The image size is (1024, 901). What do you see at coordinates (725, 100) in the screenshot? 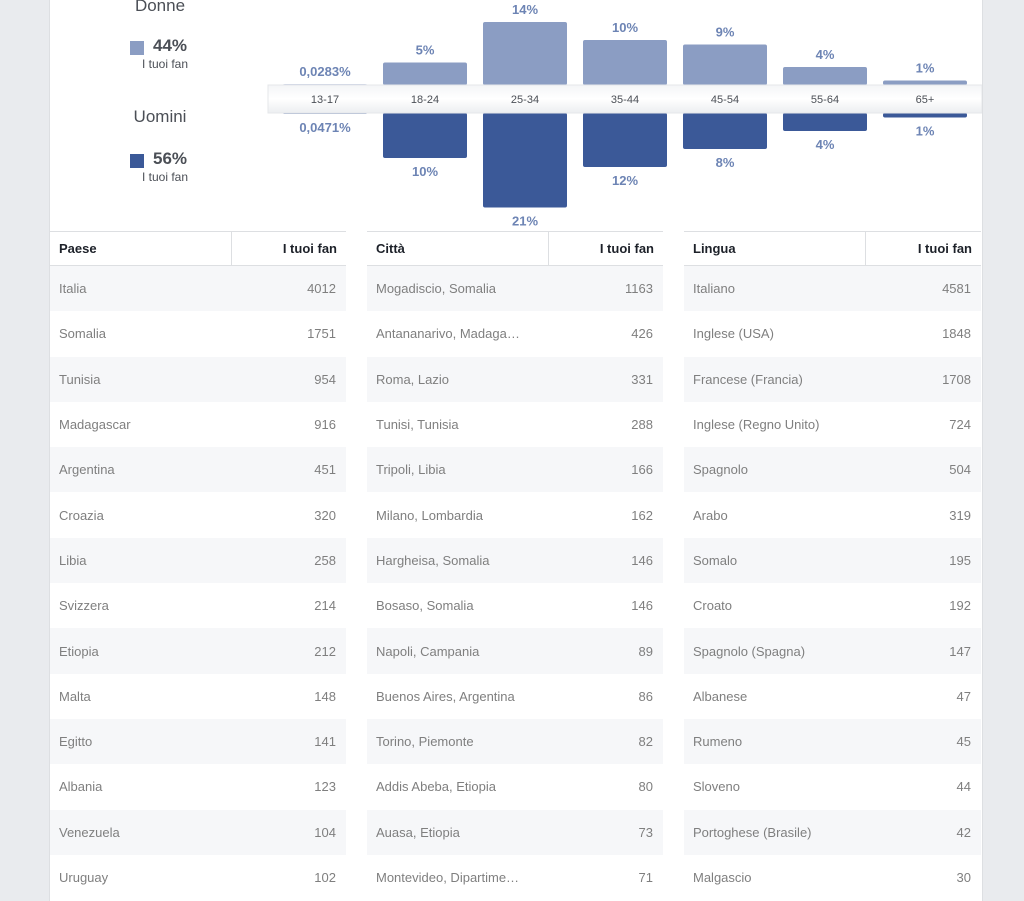
I see `age-tick-label: 45-54` at bounding box center [725, 100].